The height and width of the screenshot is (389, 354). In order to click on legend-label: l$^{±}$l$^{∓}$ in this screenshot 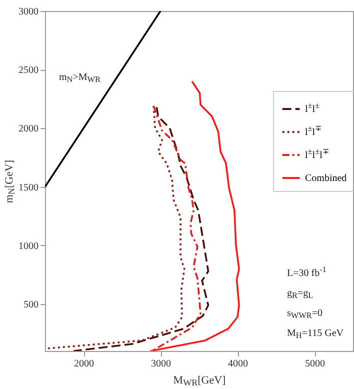, I will do `click(313, 131)`.